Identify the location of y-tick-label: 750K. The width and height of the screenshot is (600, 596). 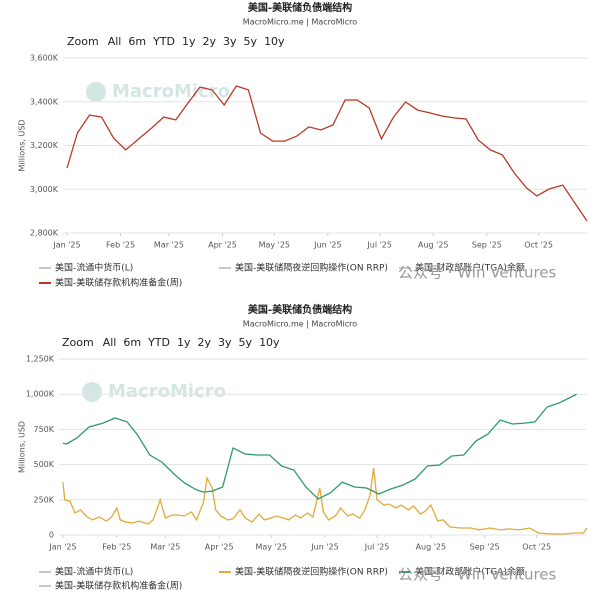
(43, 429).